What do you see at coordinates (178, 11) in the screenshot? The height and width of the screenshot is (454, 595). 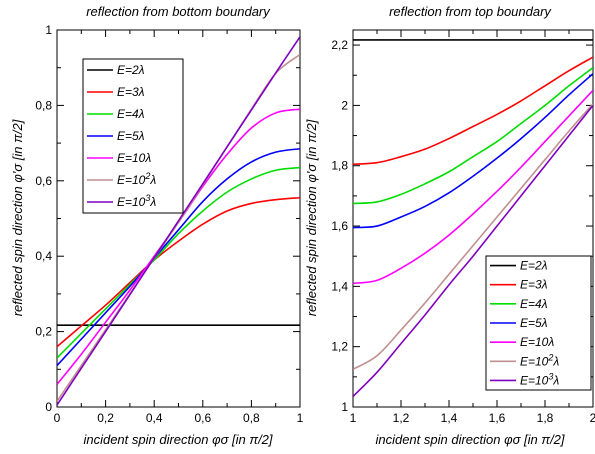 I see `left-chart-title: reflection from bottom boundary` at bounding box center [178, 11].